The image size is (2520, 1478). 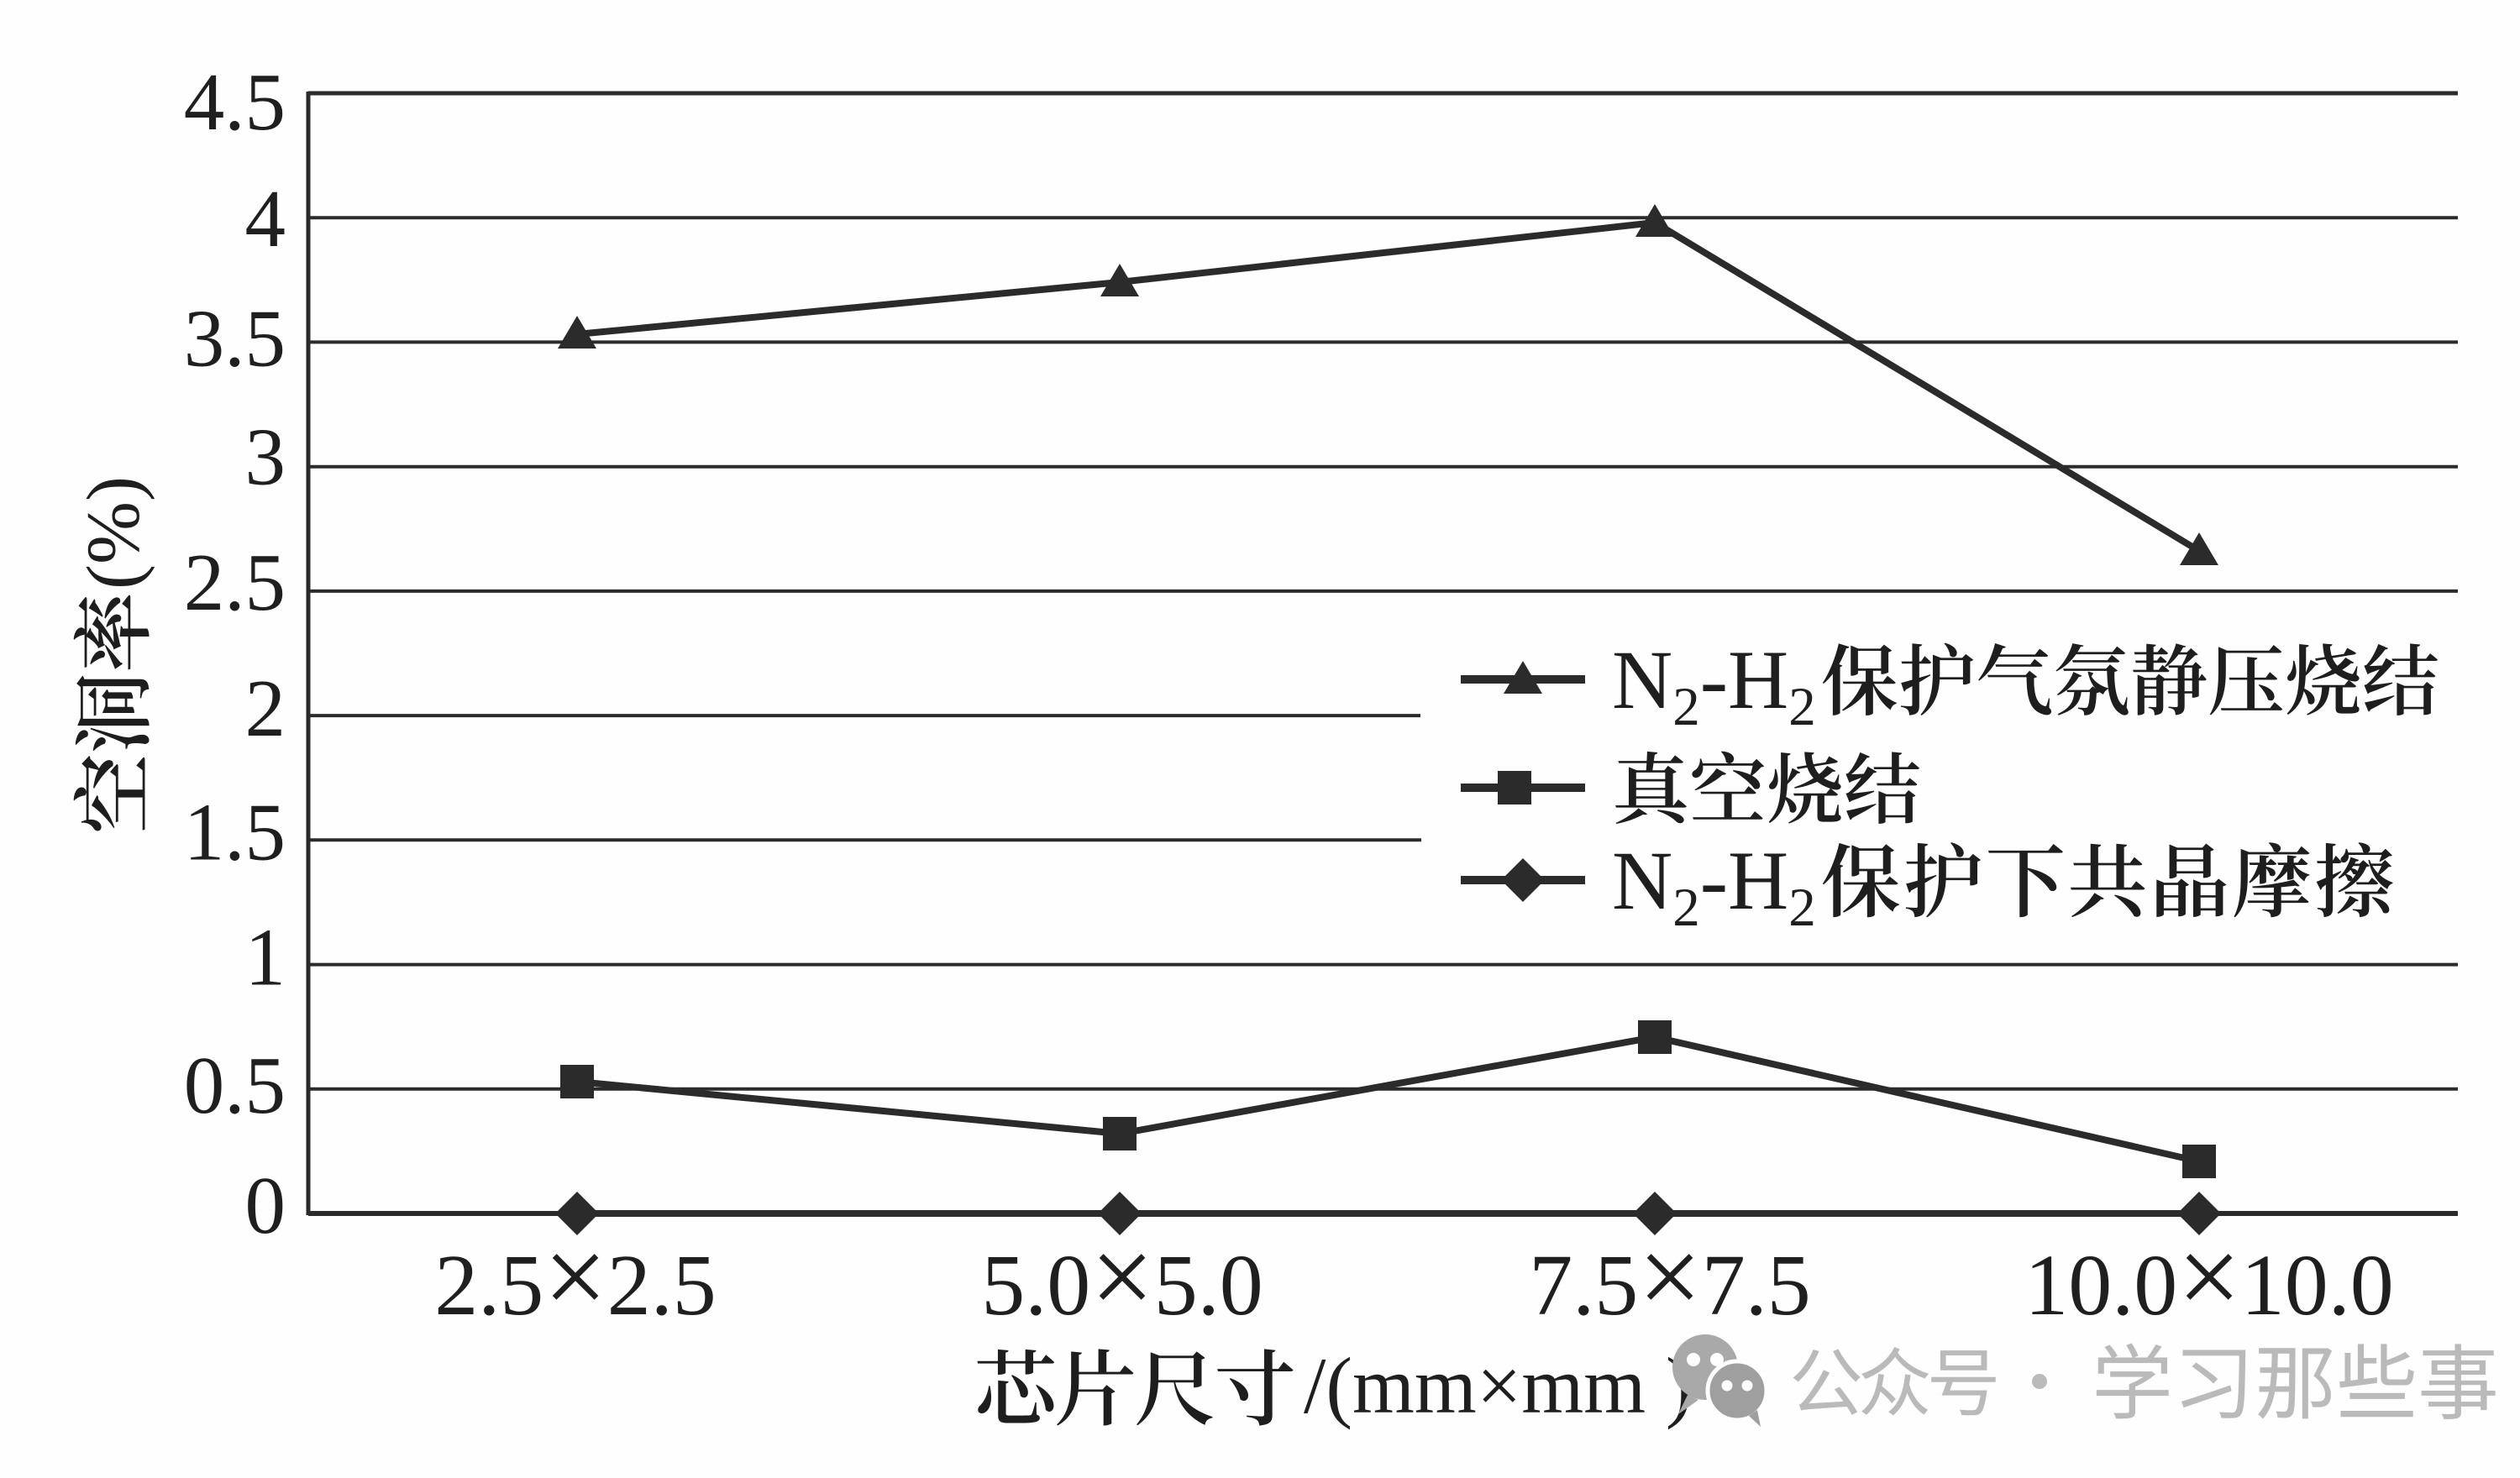 I want to click on svg-text: 1, so click(x=265, y=958).